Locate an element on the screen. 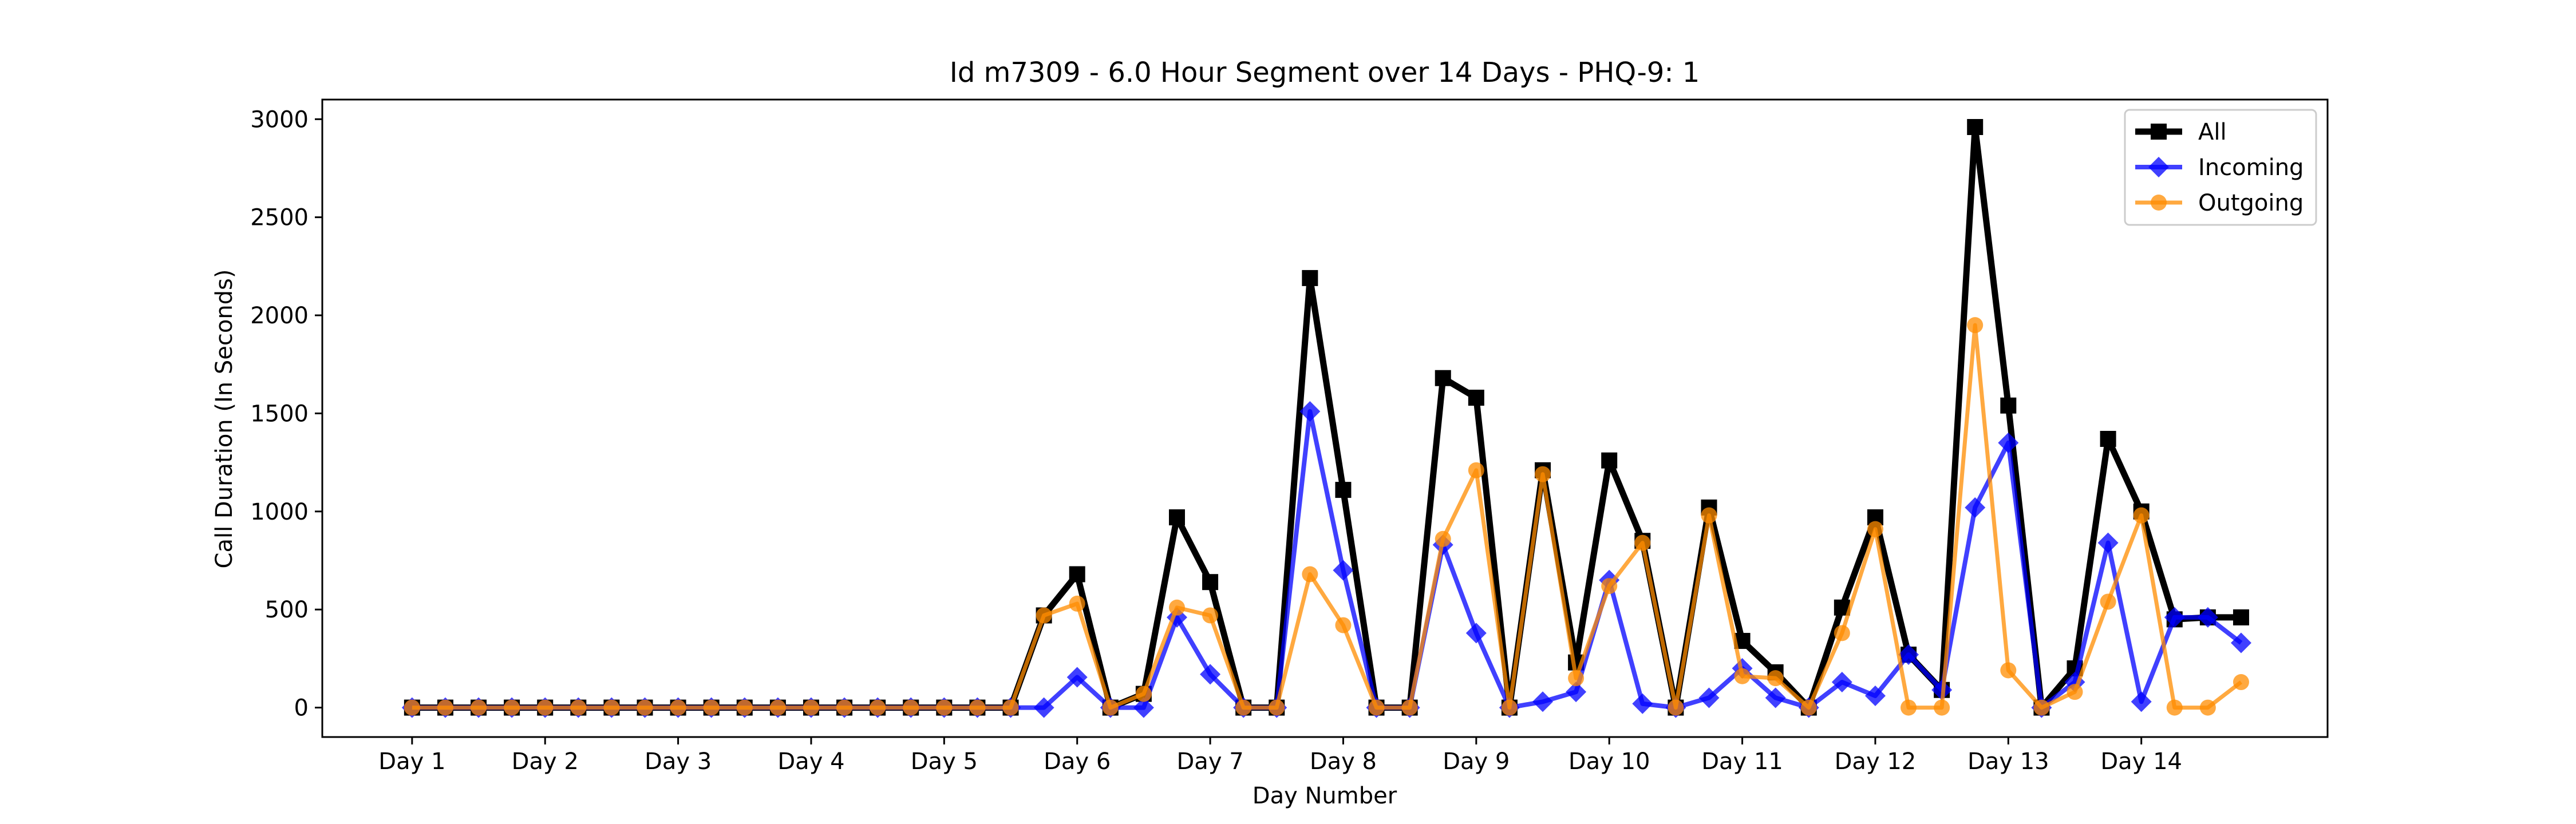 This screenshot has height=824, width=2576. legend-item-outgoing: Outgoing is located at coordinates (2219, 203).